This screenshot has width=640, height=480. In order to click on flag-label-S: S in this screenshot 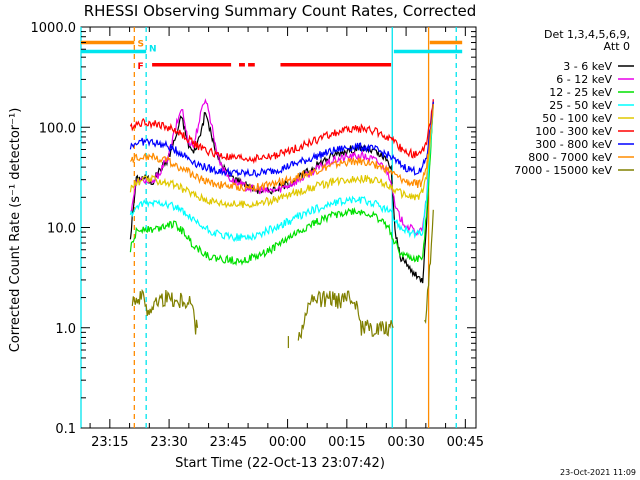, I will do `click(140, 45)`.